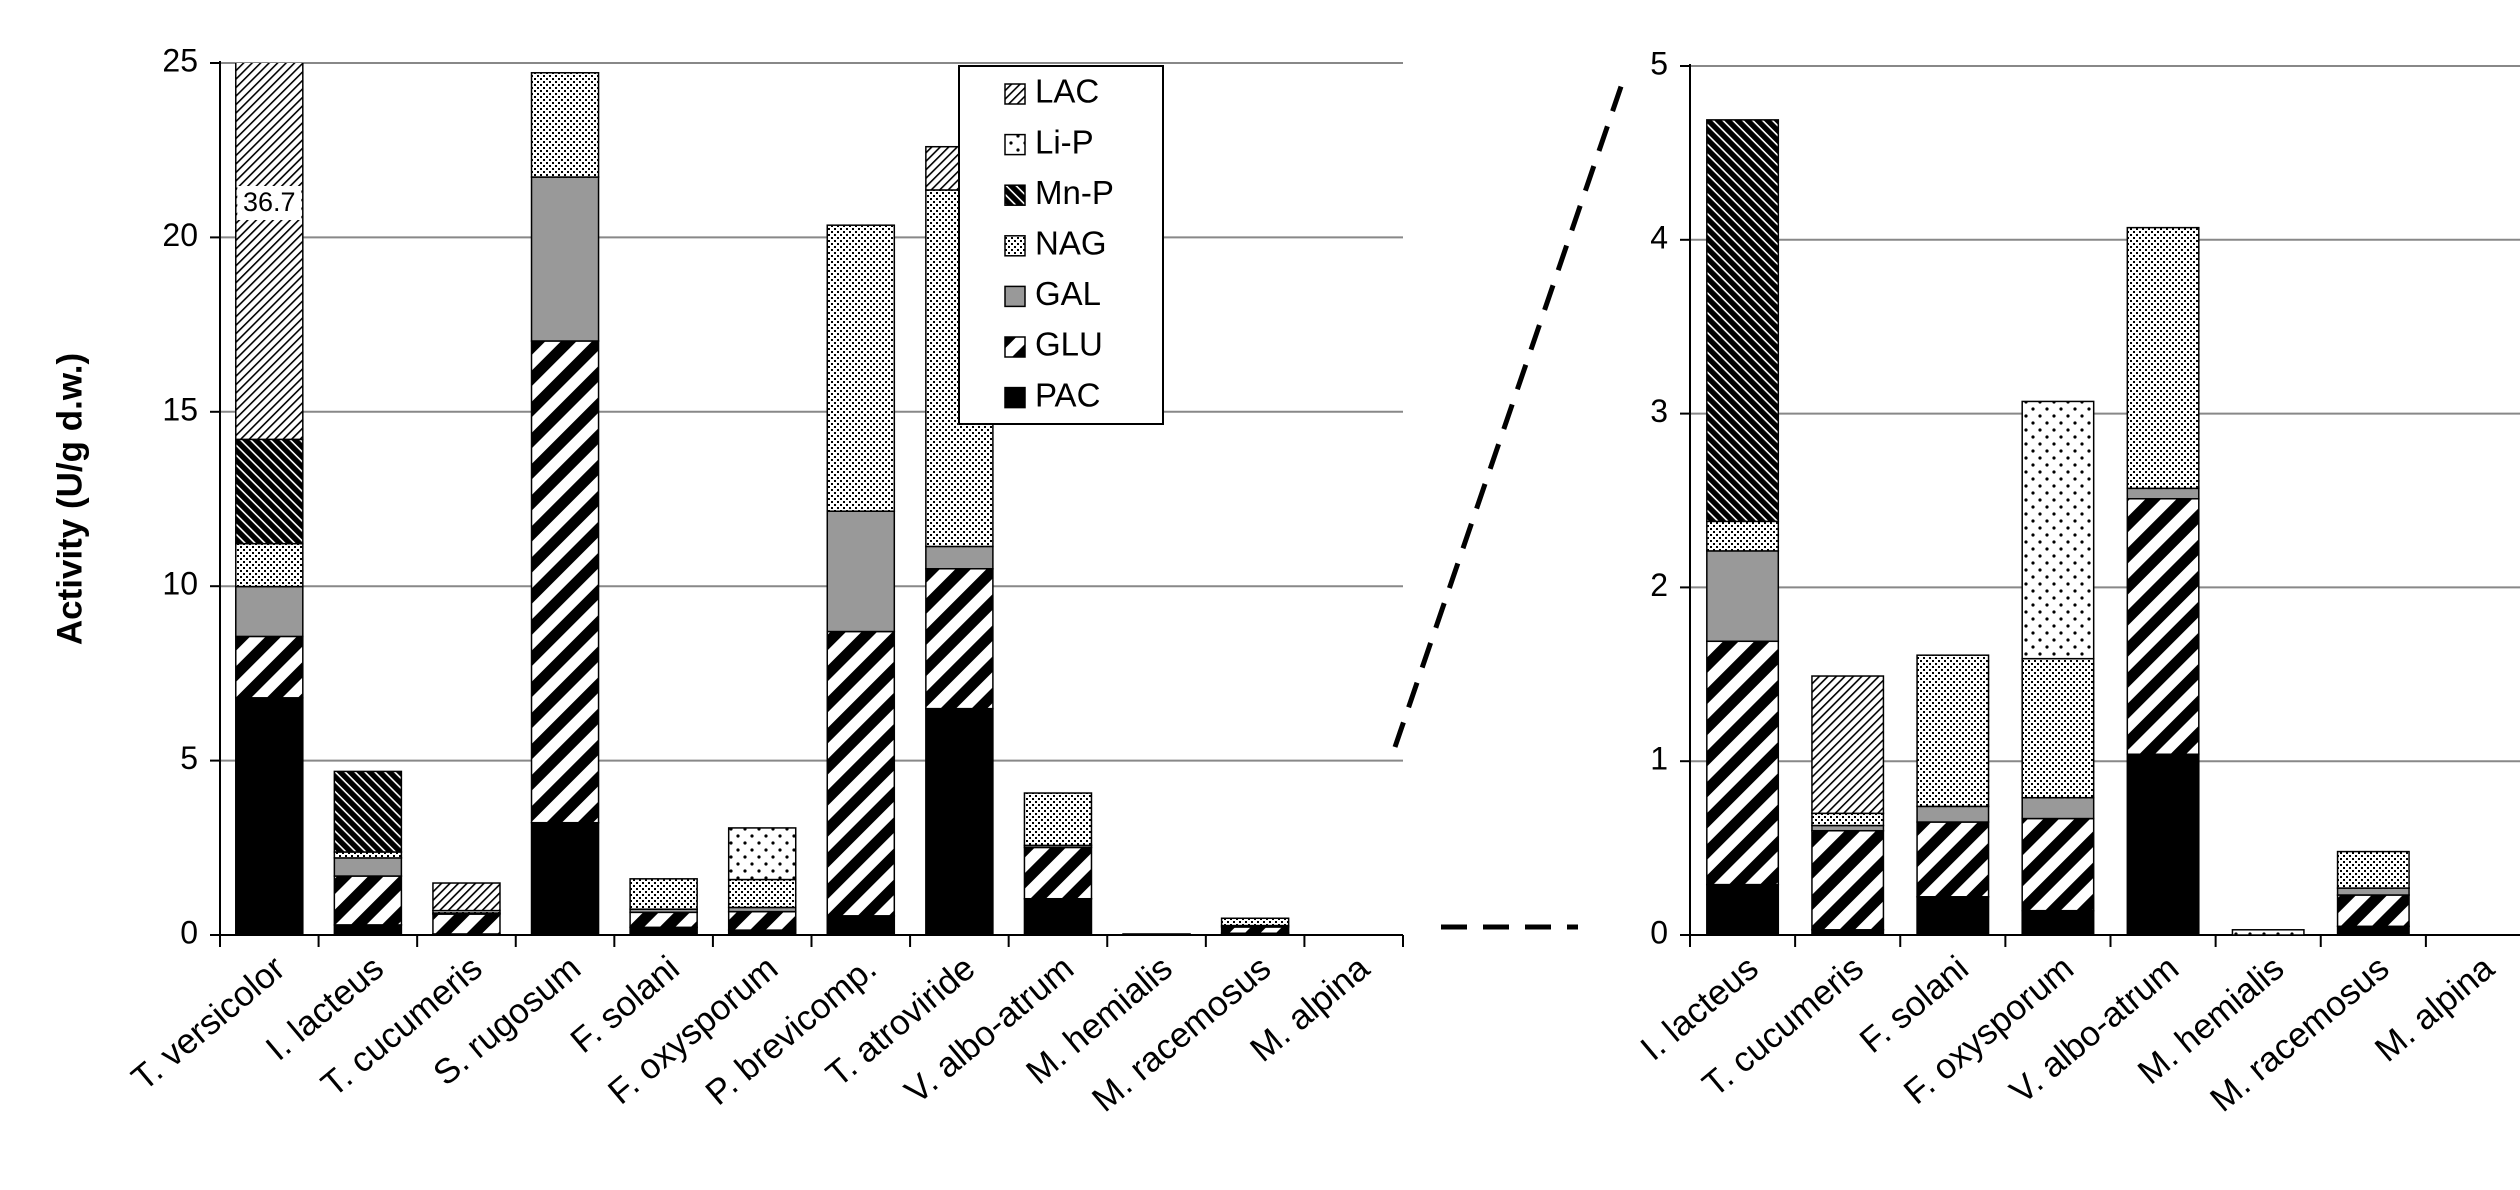 Image resolution: width=2520 pixels, height=1190 pixels. I want to click on annotation-bg, so click(269, 203).